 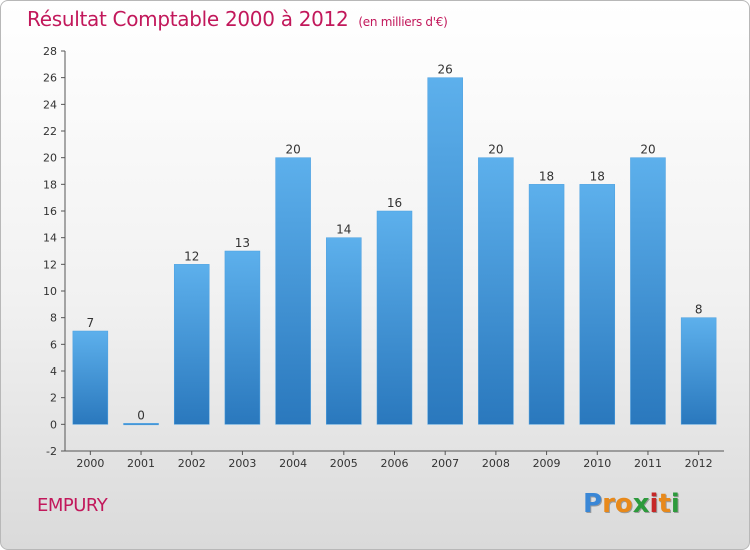 I want to click on value-label: 14, so click(x=343, y=230).